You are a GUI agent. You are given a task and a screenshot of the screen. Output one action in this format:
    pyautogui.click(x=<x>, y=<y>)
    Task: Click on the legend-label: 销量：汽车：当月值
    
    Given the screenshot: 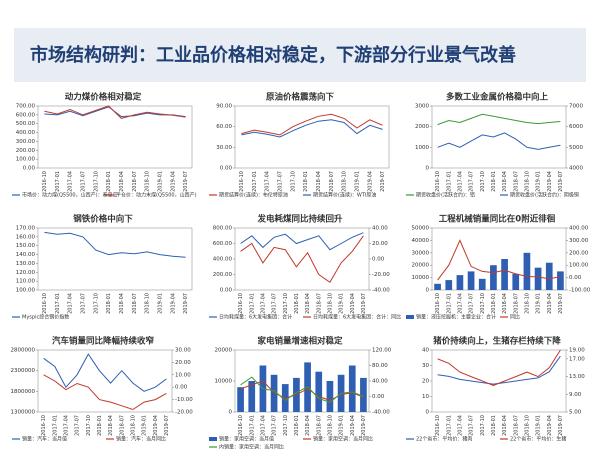 What is the action you would take?
    pyautogui.click(x=44, y=439)
    